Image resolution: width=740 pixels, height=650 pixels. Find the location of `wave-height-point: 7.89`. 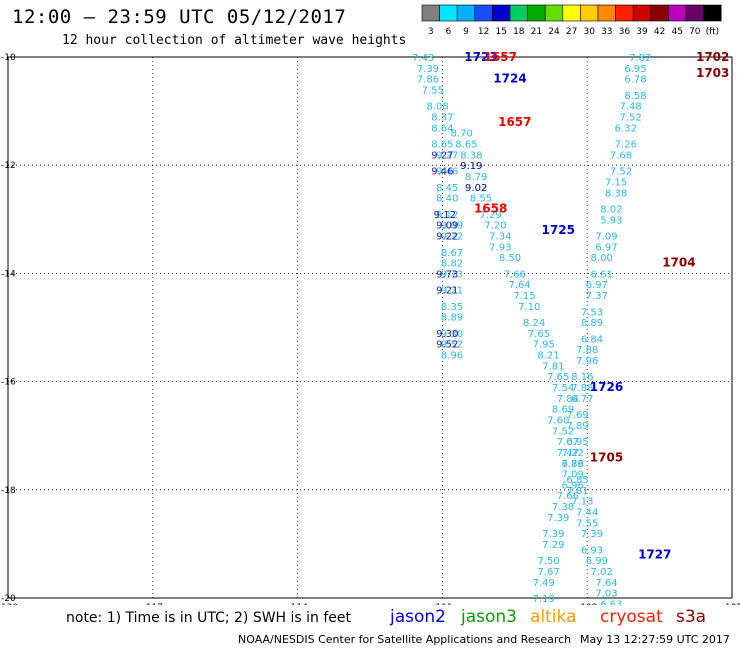

wave-height-point: 7.89 is located at coordinates (577, 426).